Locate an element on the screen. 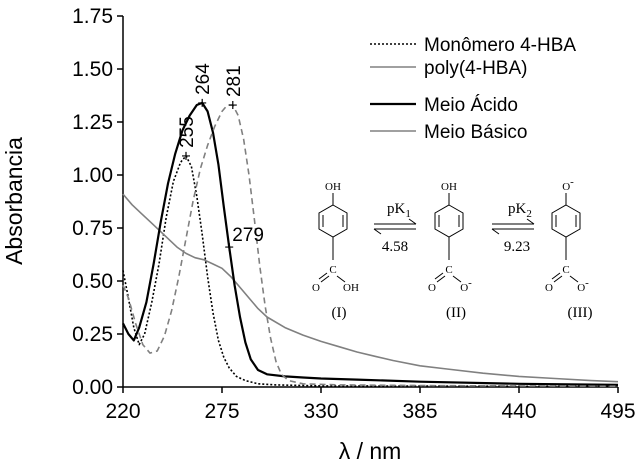  deprotonation-scheme: OH C O OH (I) pK1 4.58 OH is located at coordinates (452, 248).